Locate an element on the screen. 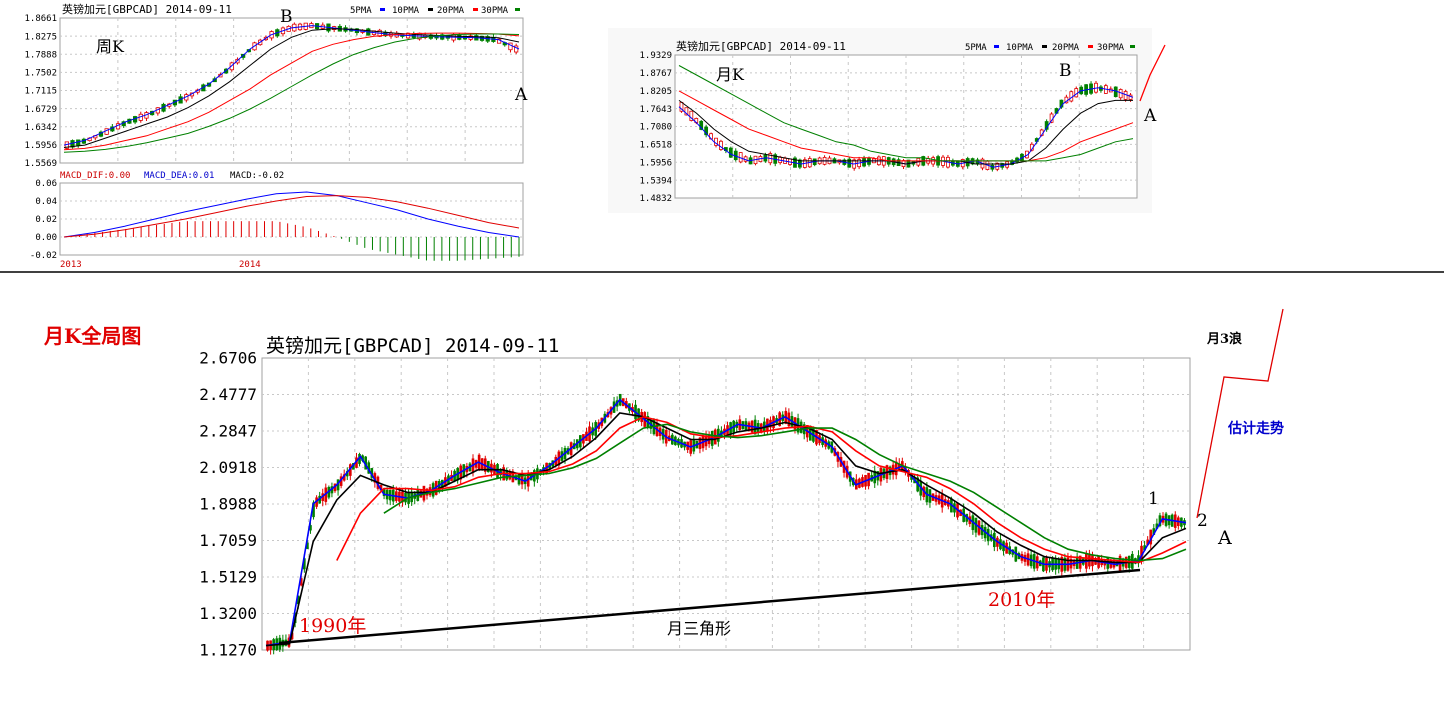  year-label-2014: 2014 is located at coordinates (250, 265).